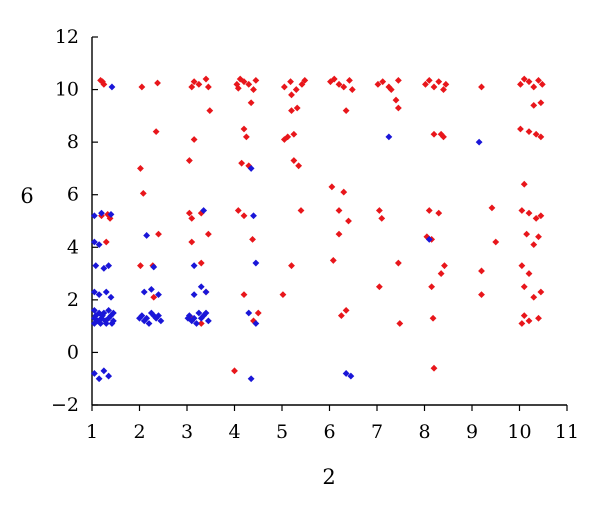 The image size is (600, 510). I want to click on y-tick-label: 12, so click(67, 37).